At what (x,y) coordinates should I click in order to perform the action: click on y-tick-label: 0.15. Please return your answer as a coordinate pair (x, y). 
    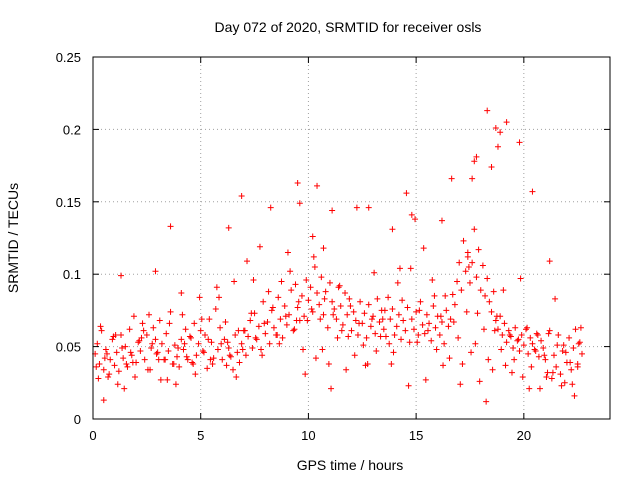
    Looking at the image, I should click on (68, 202).